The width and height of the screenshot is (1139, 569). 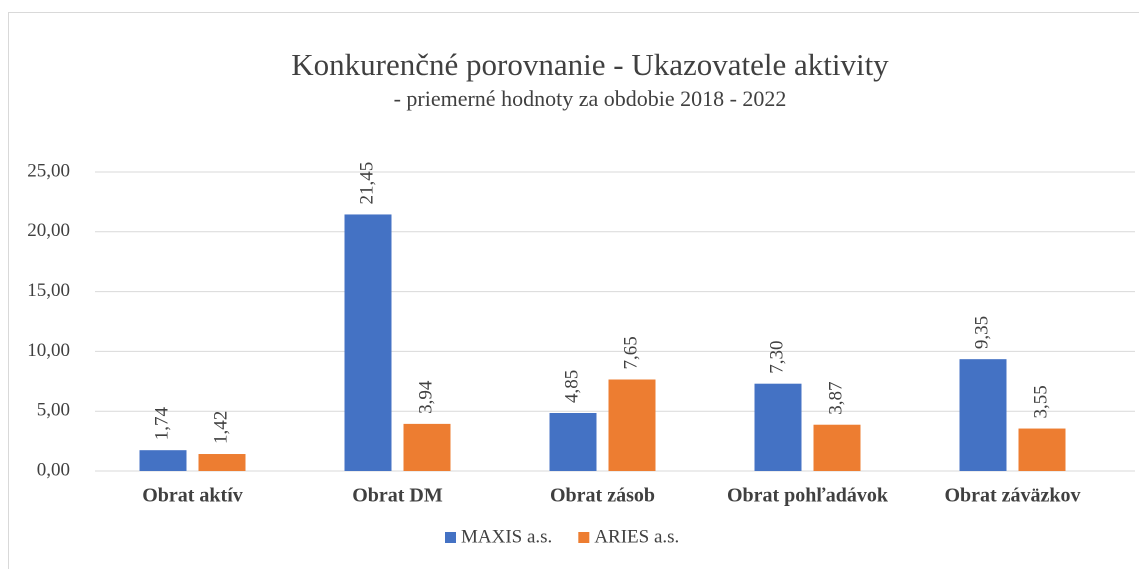 What do you see at coordinates (397, 496) in the screenshot?
I see `x-tick-label: Obrat DM` at bounding box center [397, 496].